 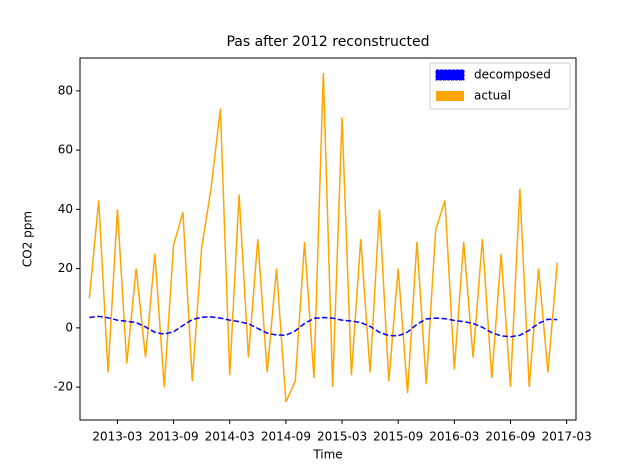 What do you see at coordinates (342, 437) in the screenshot?
I see `x-tick-label: 2015-03` at bounding box center [342, 437].